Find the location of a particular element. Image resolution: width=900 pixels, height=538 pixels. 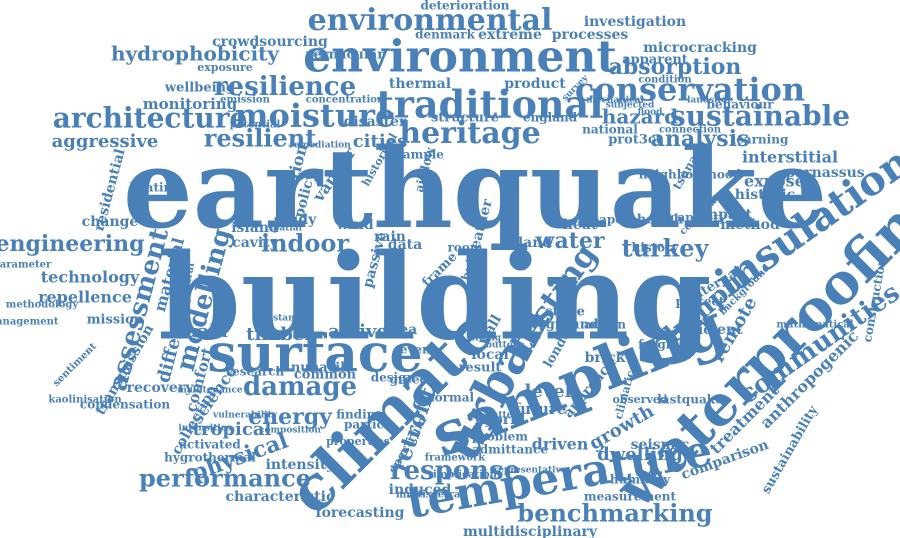

cloud-word-timber: timber is located at coordinates (280, 334).